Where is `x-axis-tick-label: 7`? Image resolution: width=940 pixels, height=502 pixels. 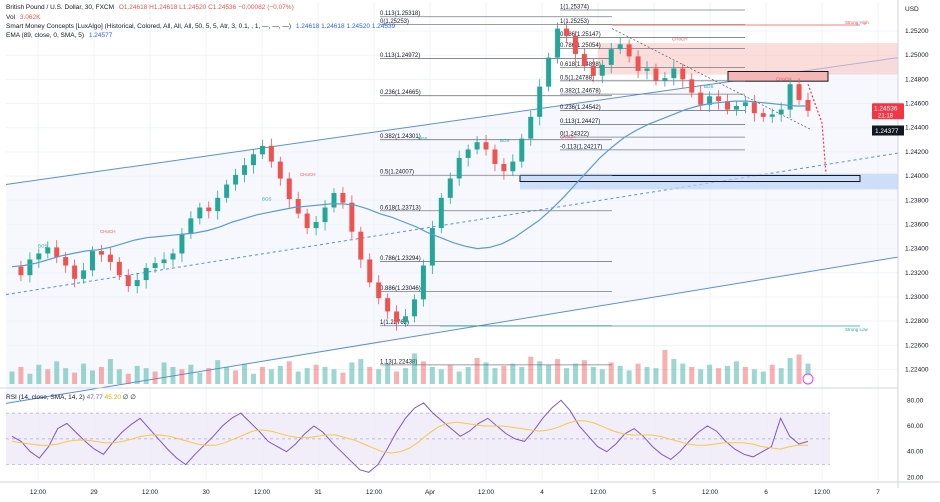 x-axis-tick-label: 7 is located at coordinates (878, 492).